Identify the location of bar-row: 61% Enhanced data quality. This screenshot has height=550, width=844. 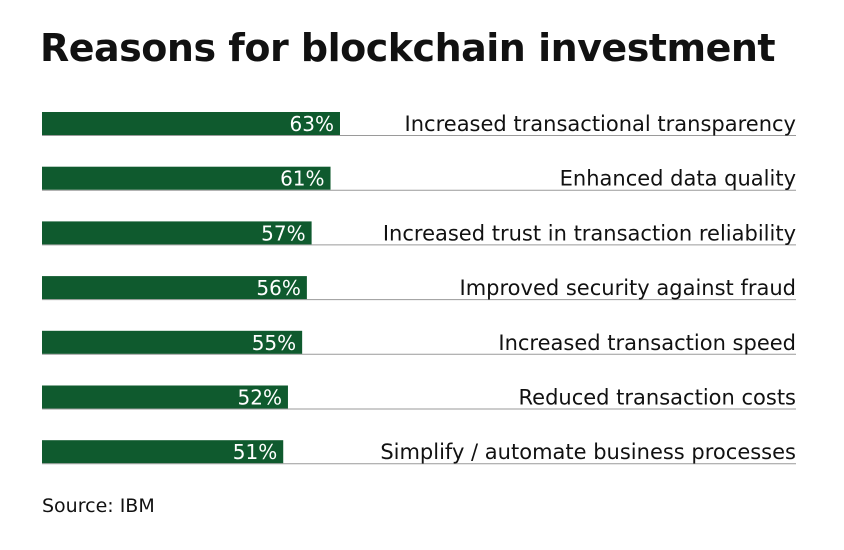
(419, 178).